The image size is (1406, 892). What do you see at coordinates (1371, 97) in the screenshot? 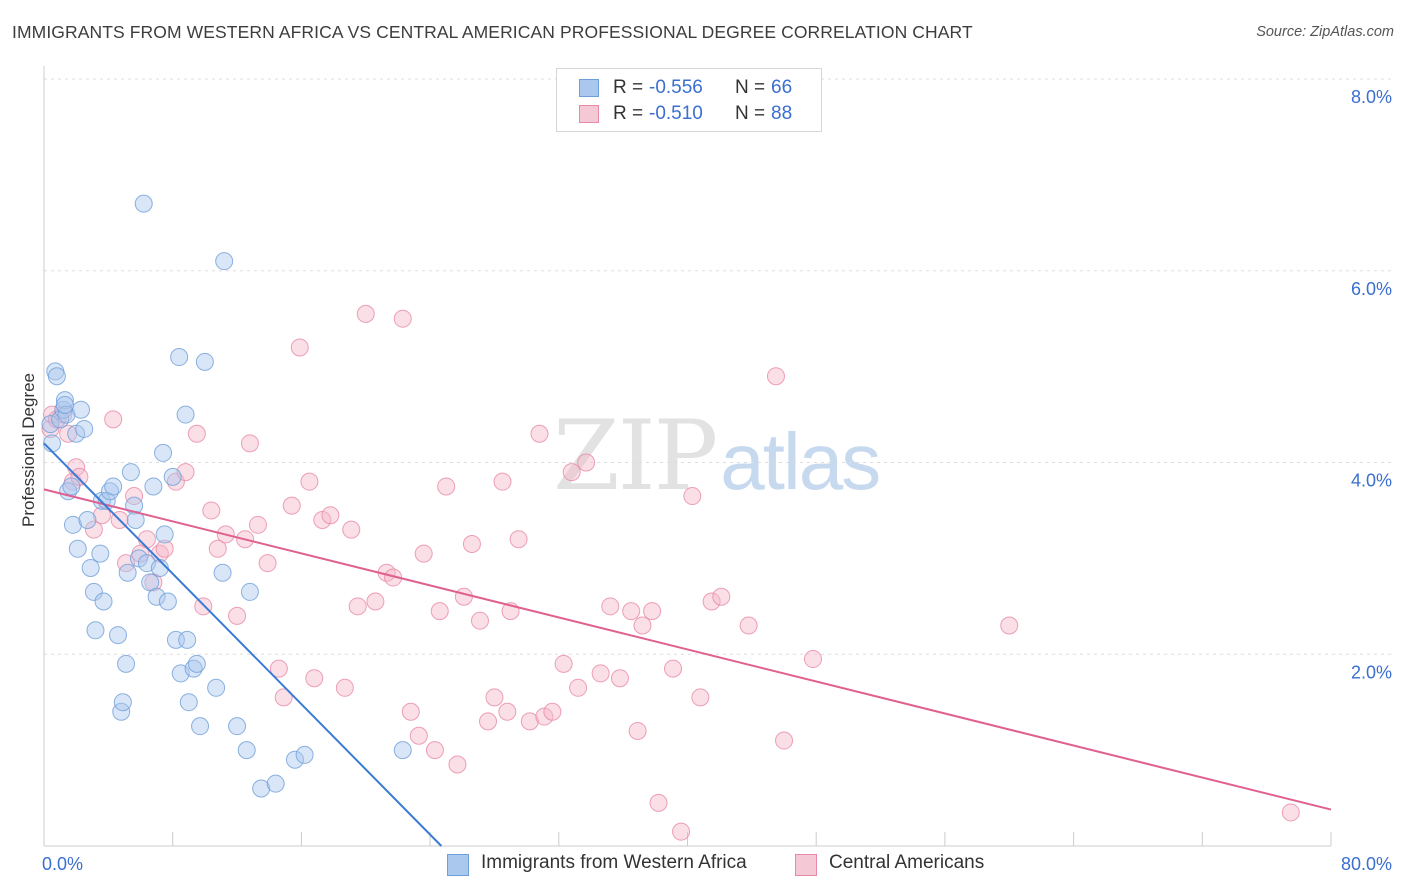
I see `y-tick-label: 8.0%` at bounding box center [1371, 97].